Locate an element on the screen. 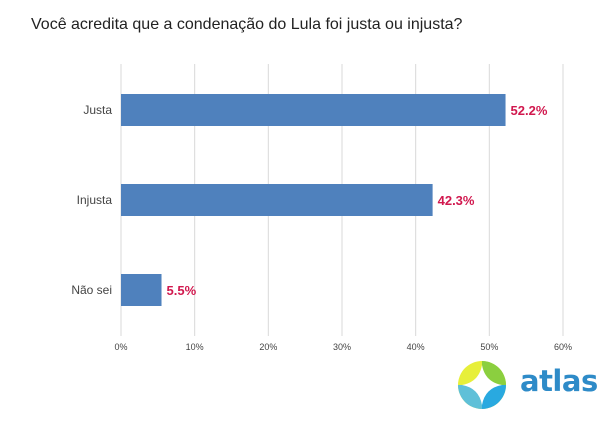 The width and height of the screenshot is (608, 424). data-label: 5.5% is located at coordinates (182, 290).